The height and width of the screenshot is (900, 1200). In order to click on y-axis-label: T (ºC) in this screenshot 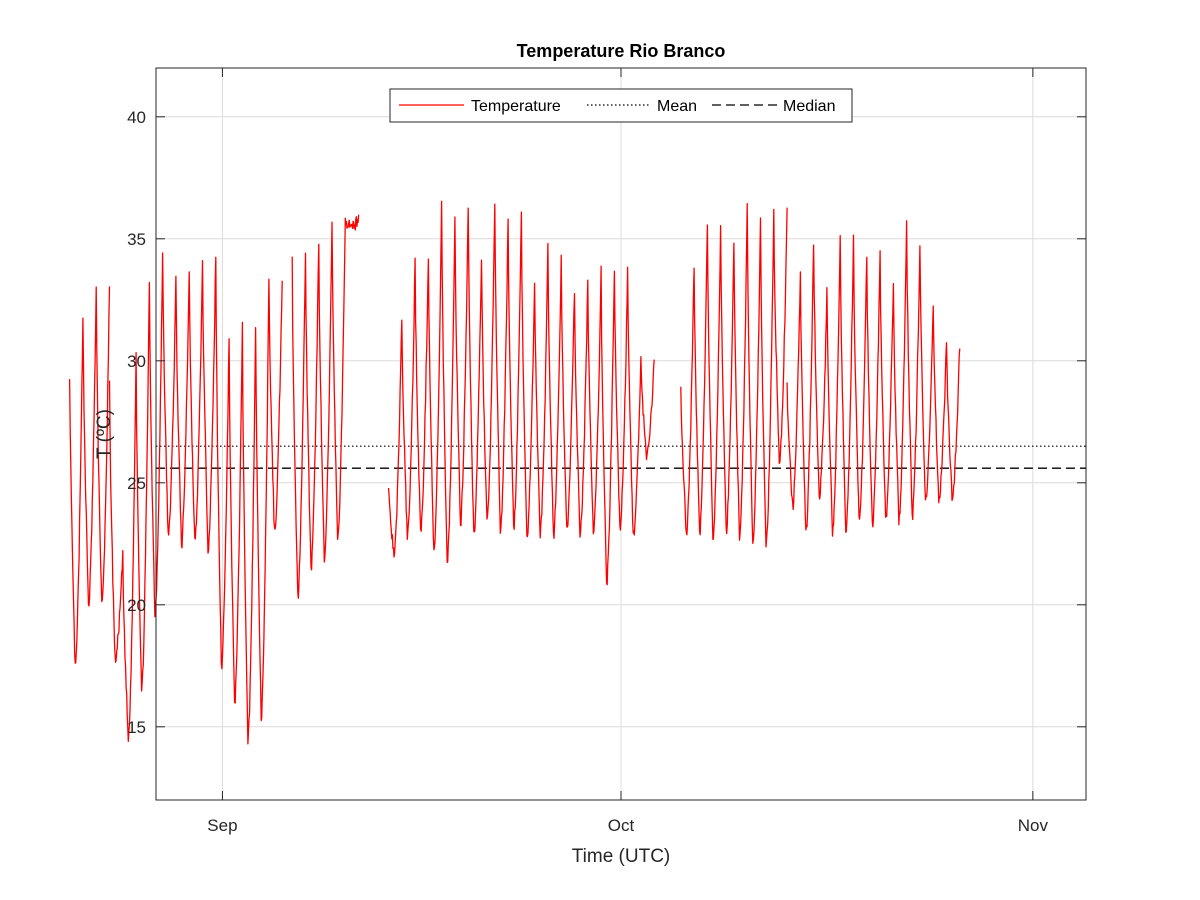, I will do `click(104, 434)`.